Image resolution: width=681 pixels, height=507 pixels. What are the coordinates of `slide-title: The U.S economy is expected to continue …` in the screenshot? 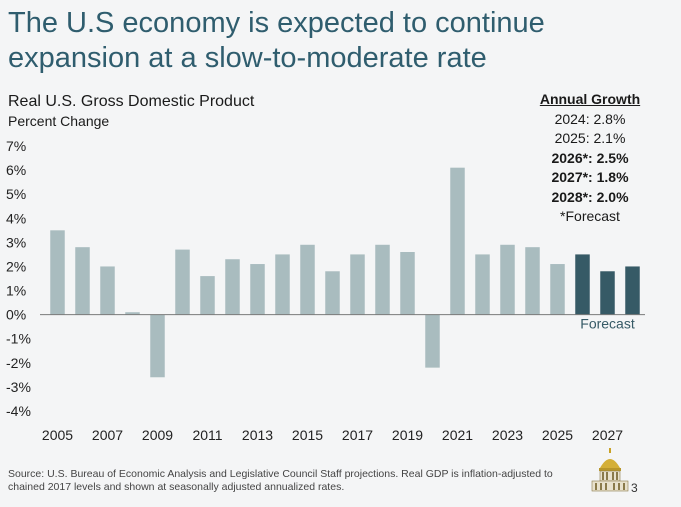 It's located at (276, 40).